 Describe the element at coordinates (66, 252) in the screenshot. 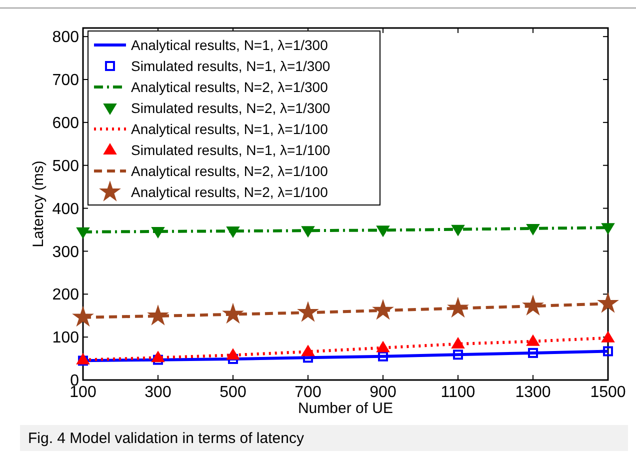

I see `y-tick-label: 300` at that location.